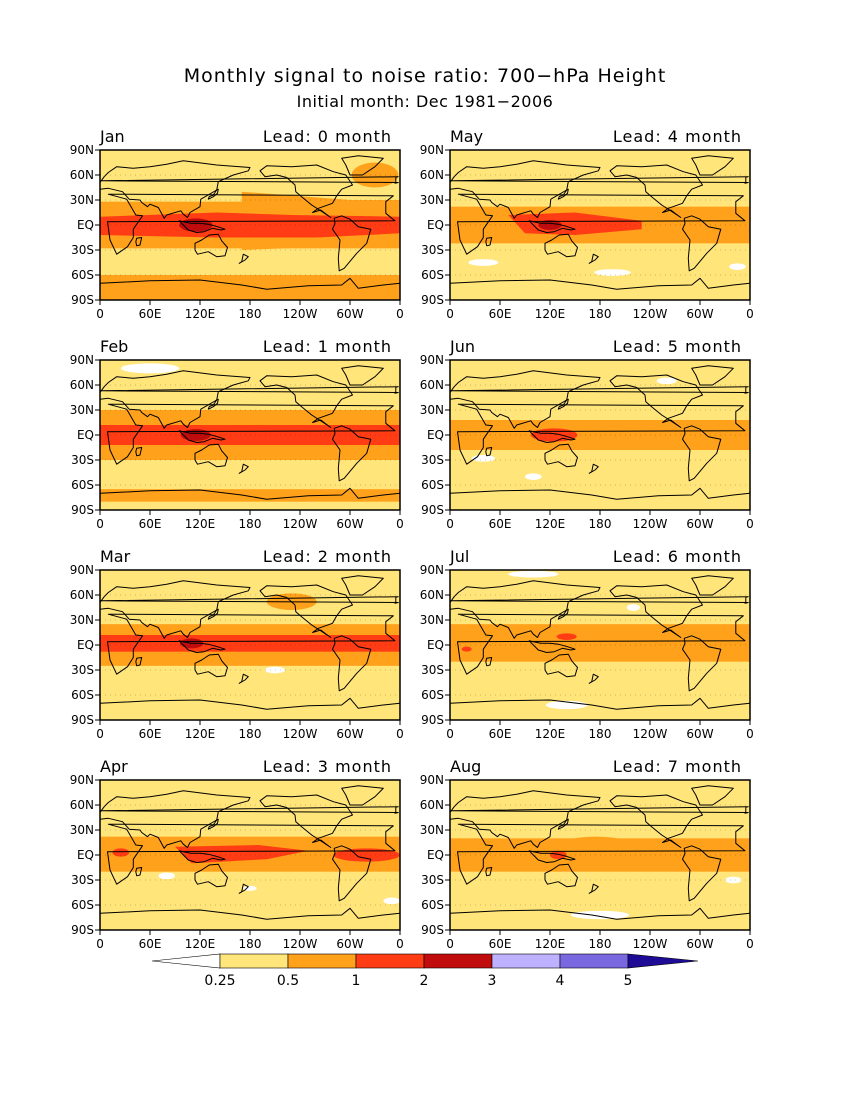 The width and height of the screenshot is (850, 1100). I want to click on japan-outline, so click(563, 614).